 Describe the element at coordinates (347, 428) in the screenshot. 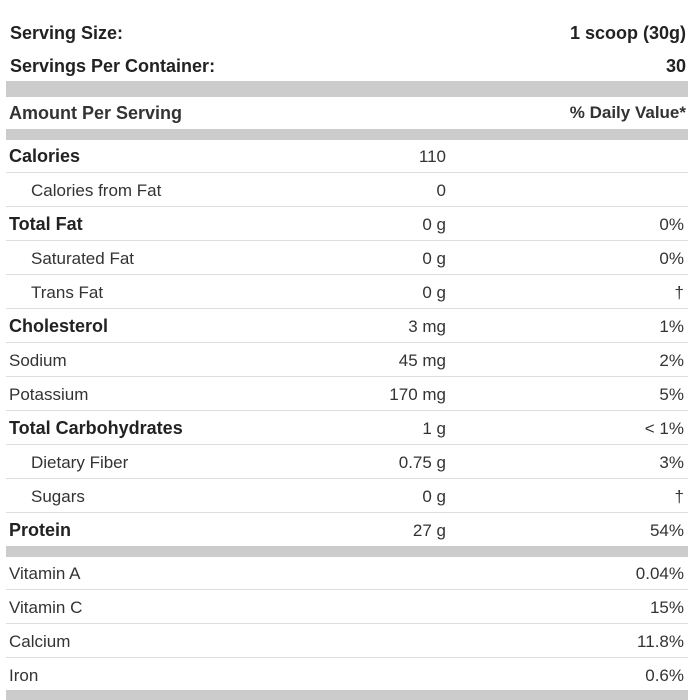

I see `nutrient-row-total-carbohydrates: Total Carbohydrates 1 g < 1%` at that location.